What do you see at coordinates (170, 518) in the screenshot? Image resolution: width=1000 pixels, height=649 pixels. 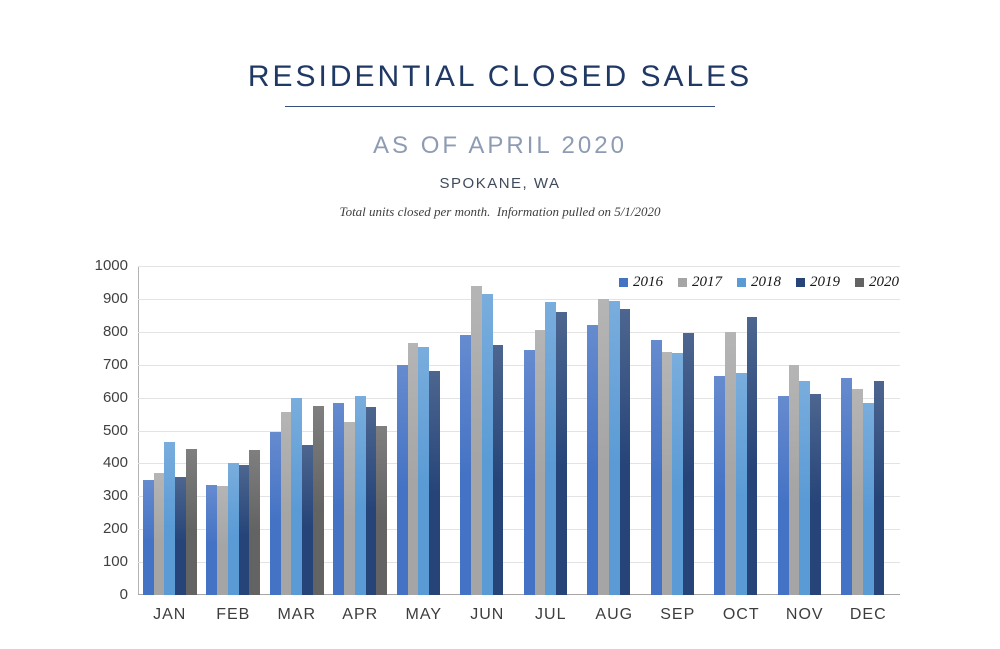 I see `bar-2018-jan` at bounding box center [170, 518].